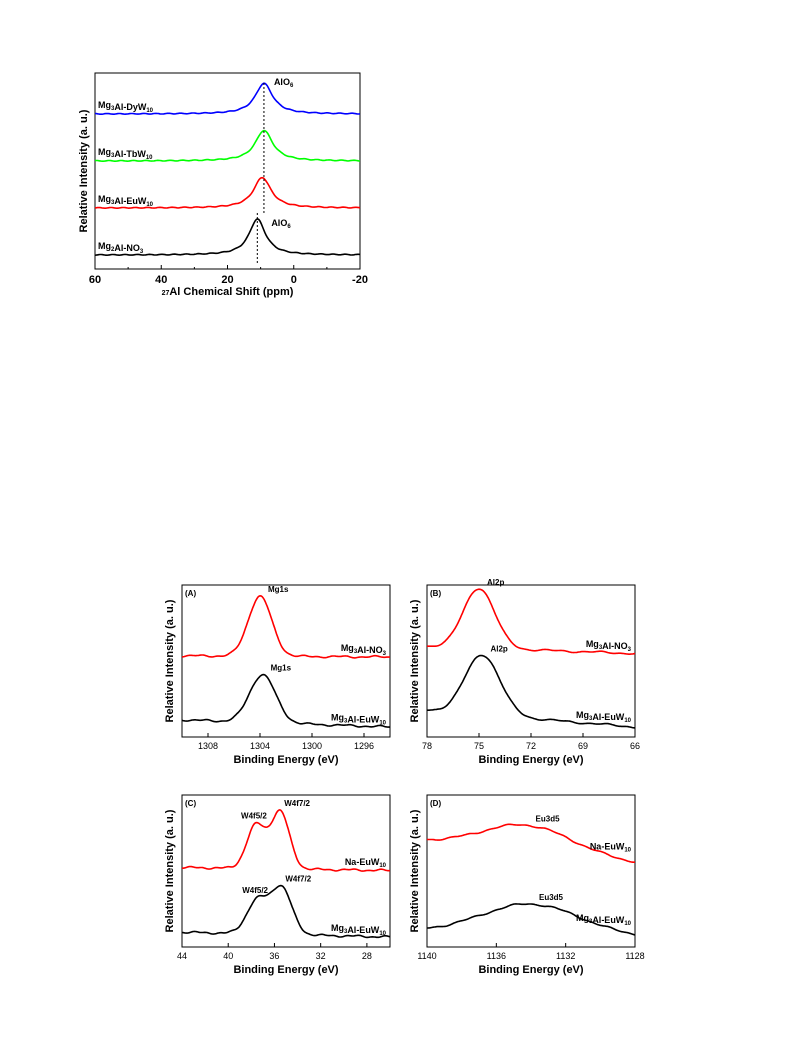 The image size is (793, 1057). What do you see at coordinates (121, 248) in the screenshot?
I see `series-label: Mg2Al-NO3` at bounding box center [121, 248].